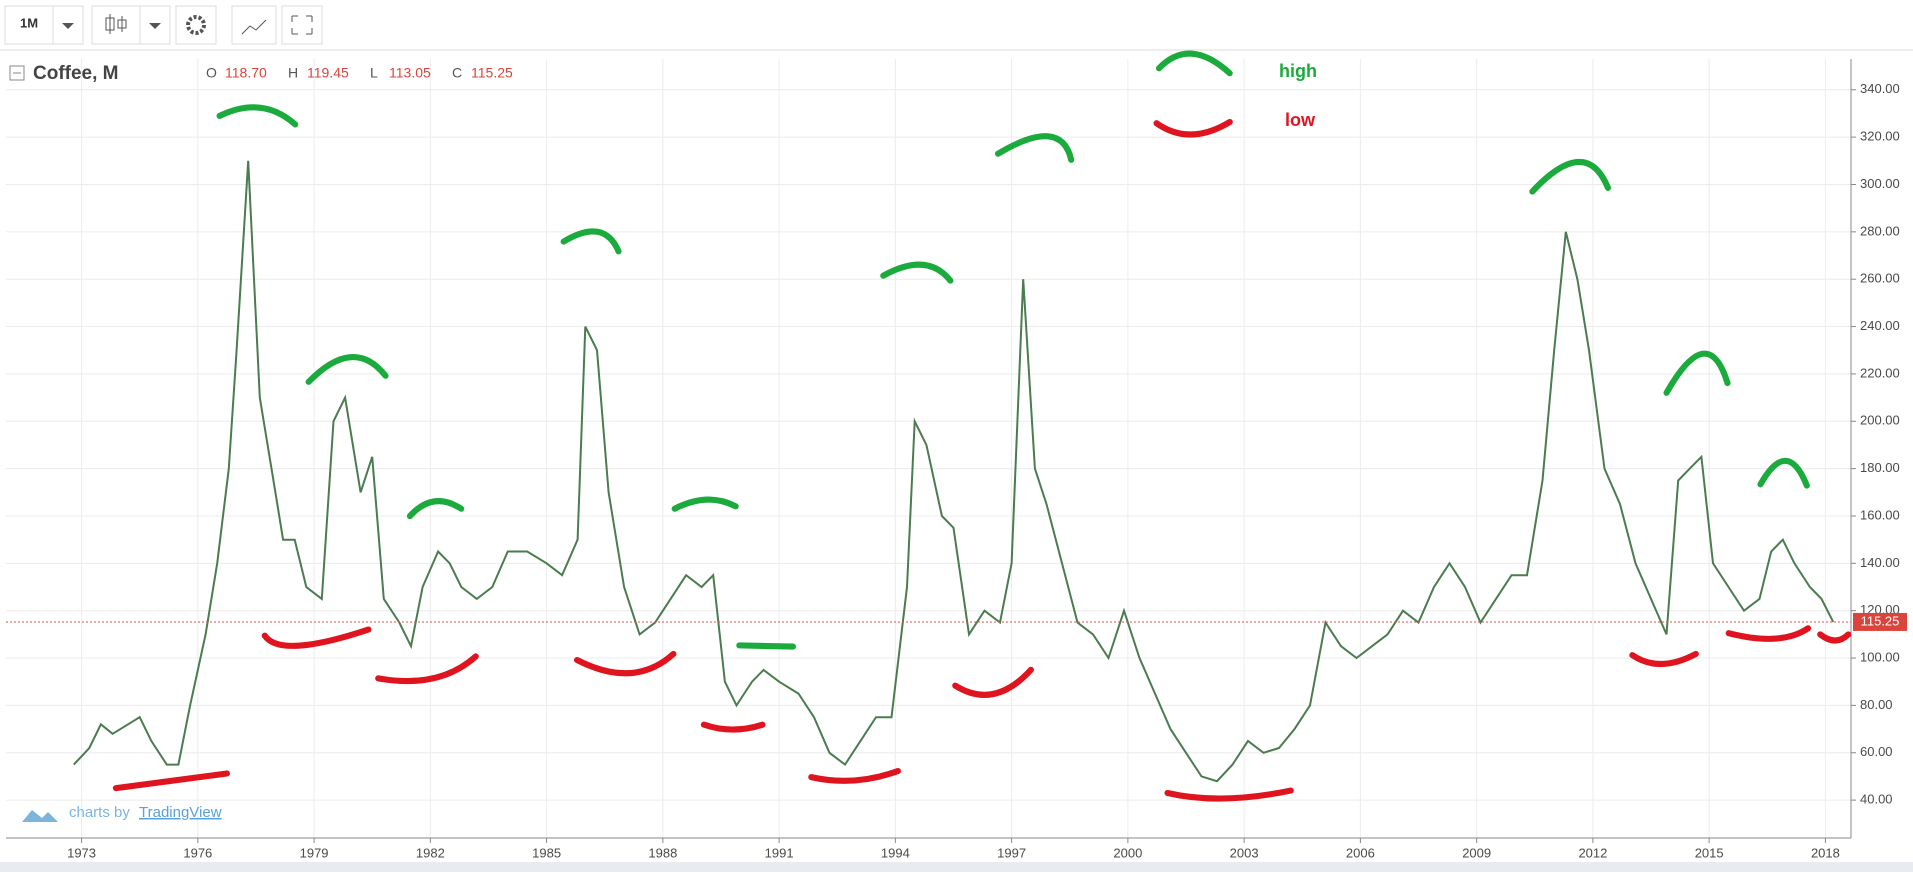 The width and height of the screenshot is (1913, 872). I want to click on x-tick-label: 2000, so click(1127, 852).